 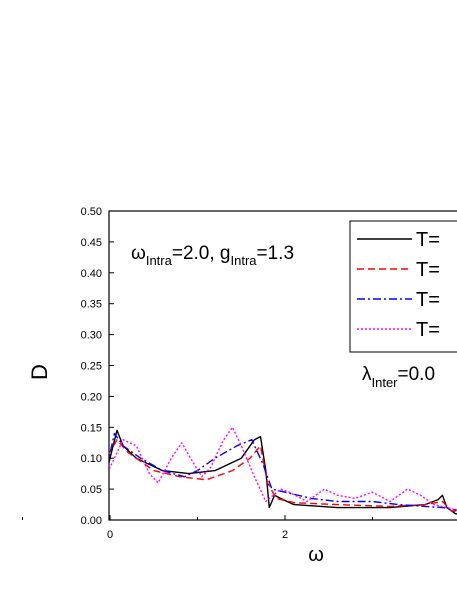 What do you see at coordinates (428, 240) in the screenshot?
I see `legend-label-1: T=` at bounding box center [428, 240].